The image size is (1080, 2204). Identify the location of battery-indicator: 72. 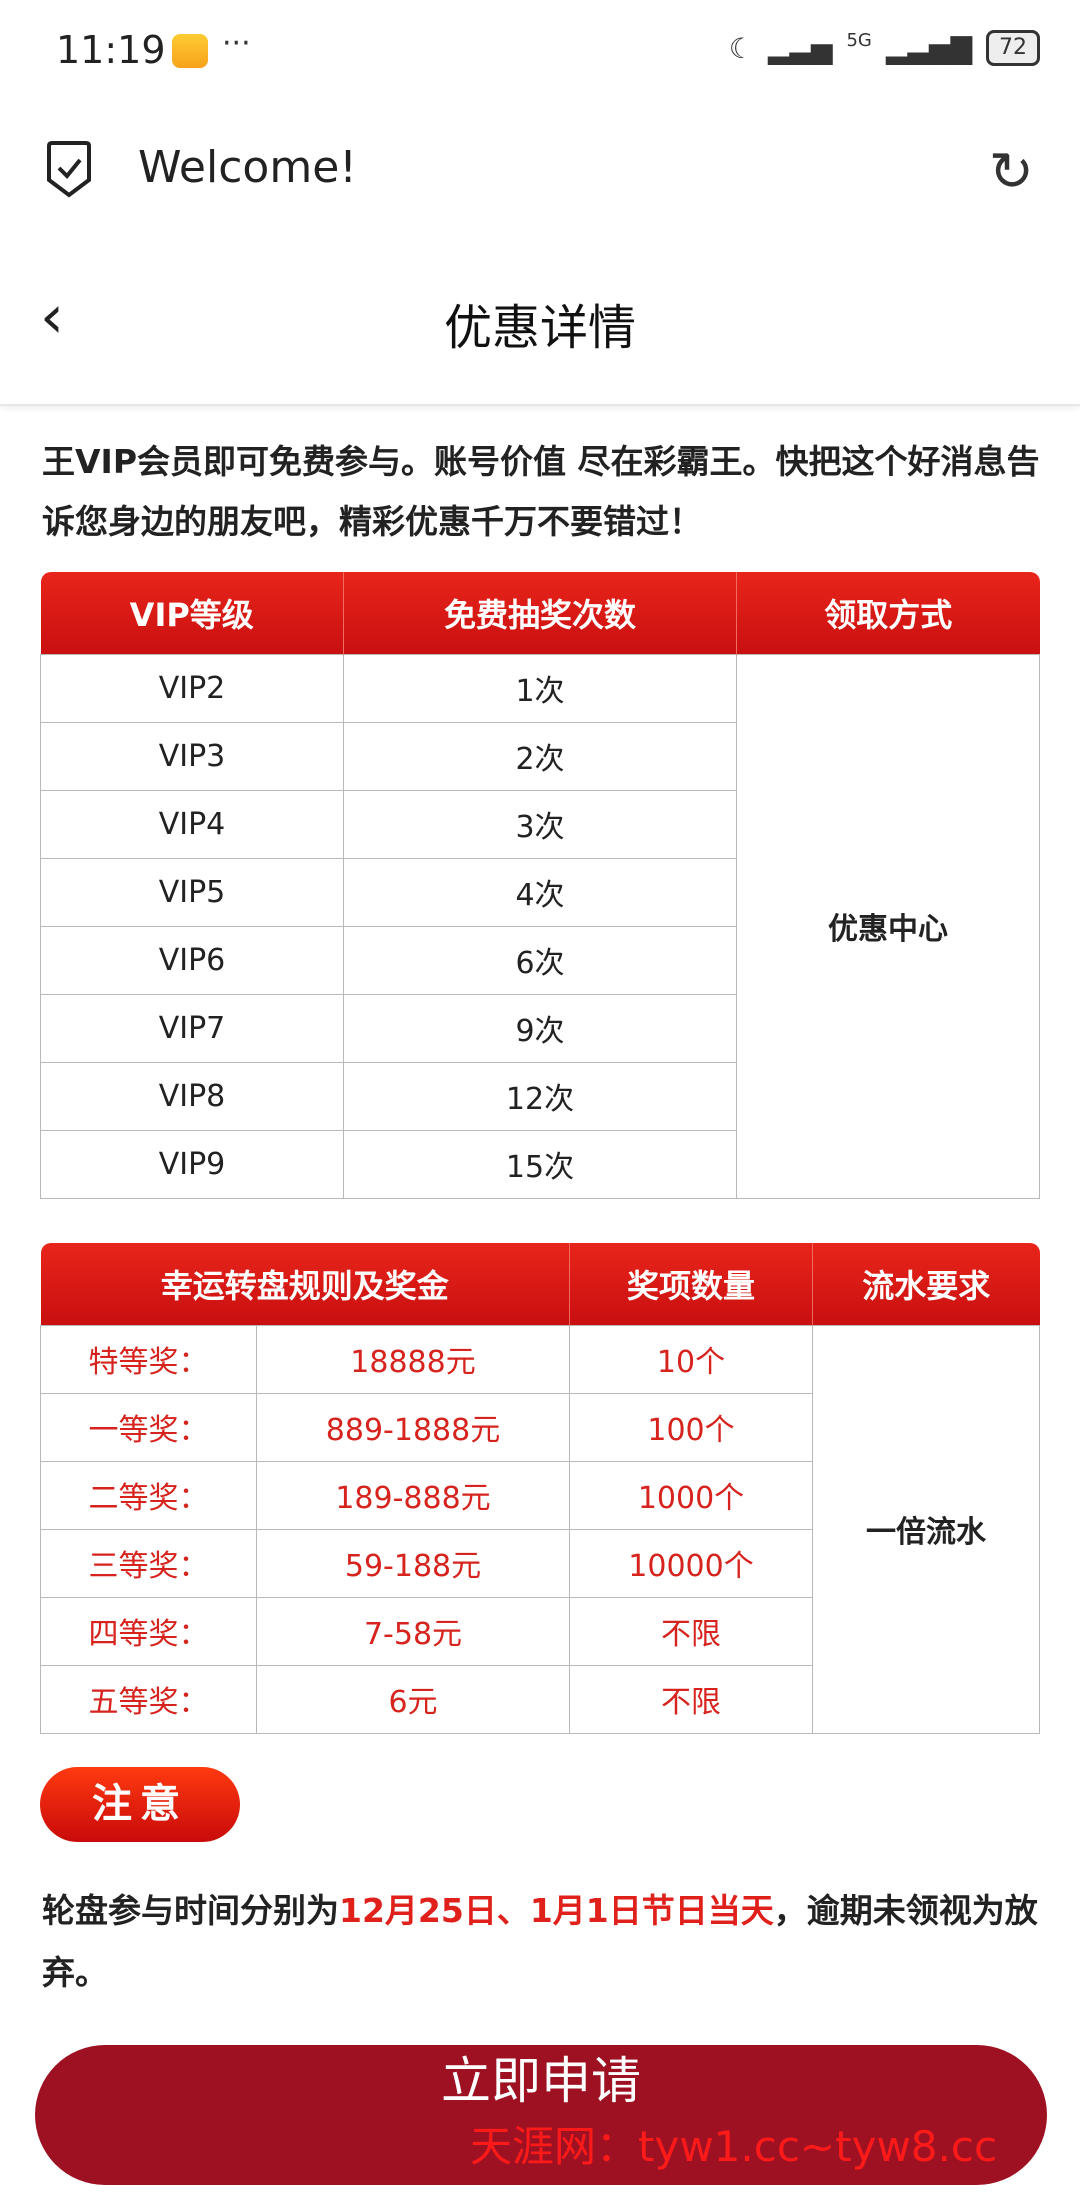
(1013, 48).